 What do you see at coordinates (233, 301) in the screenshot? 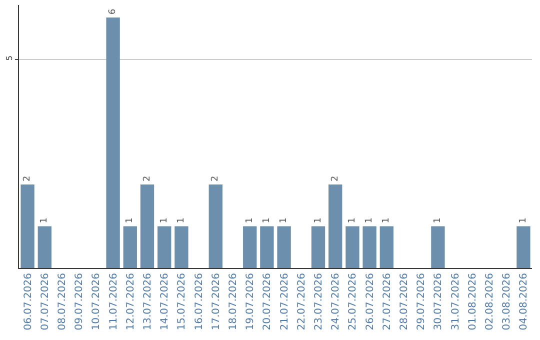
I see `x-tick-label: 18.07.2026` at bounding box center [233, 301].